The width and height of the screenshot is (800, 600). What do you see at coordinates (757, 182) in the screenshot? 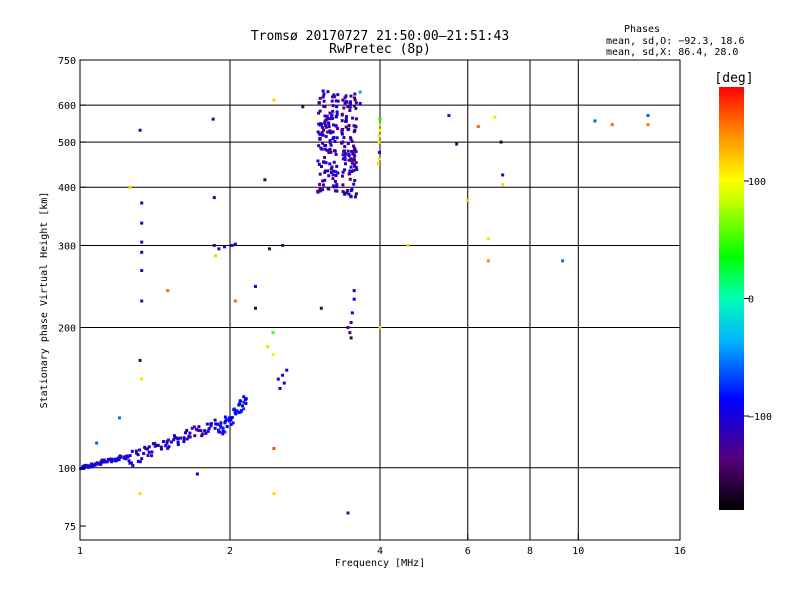
I see `colorbar-tick-label: 100` at bounding box center [757, 182].